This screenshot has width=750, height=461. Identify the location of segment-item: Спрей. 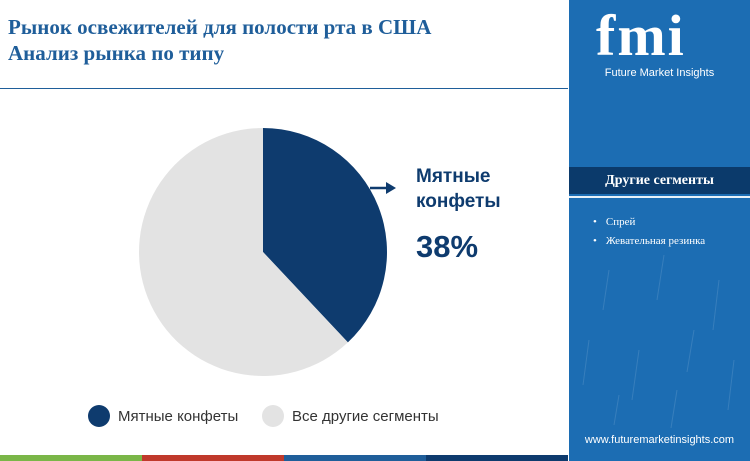
(649, 222).